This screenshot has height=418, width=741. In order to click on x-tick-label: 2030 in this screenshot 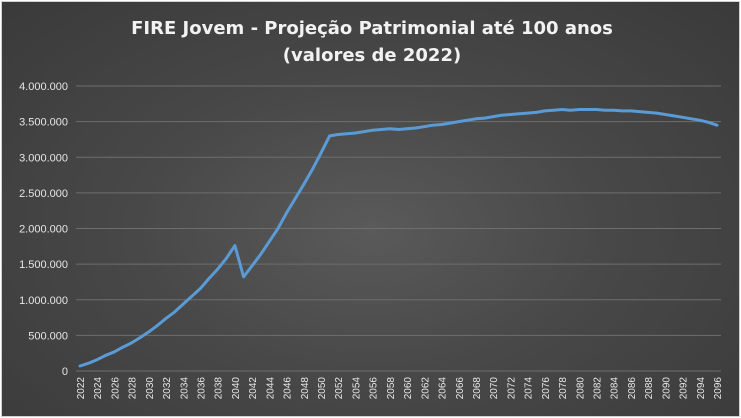, I will do `click(150, 388)`.